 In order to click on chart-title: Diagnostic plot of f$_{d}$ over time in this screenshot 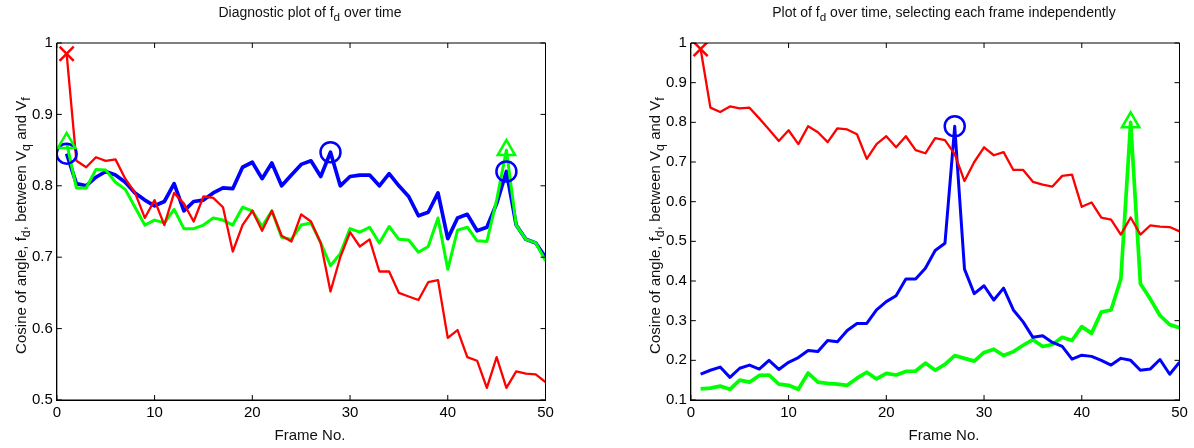, I will do `click(310, 13)`.